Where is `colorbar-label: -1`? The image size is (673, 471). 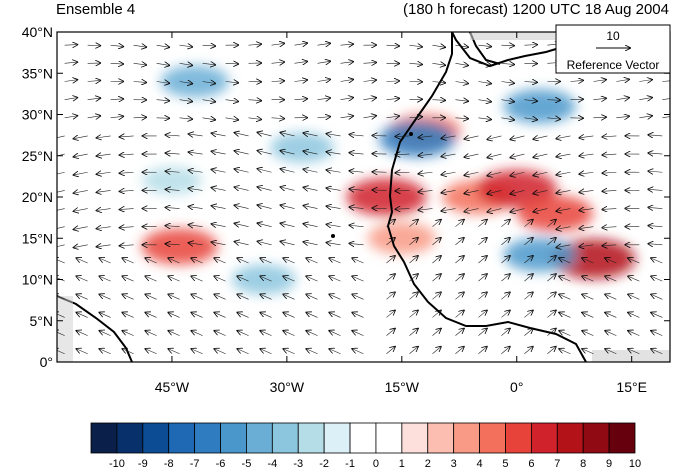
colorbar-label: -1 is located at coordinates (350, 464).